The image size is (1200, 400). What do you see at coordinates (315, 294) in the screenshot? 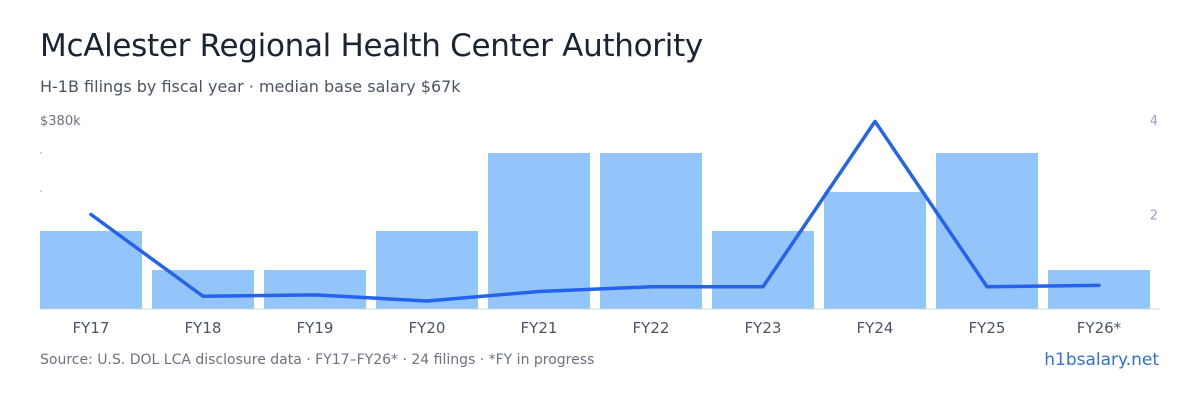
I see `line-point-fy19` at bounding box center [315, 294].